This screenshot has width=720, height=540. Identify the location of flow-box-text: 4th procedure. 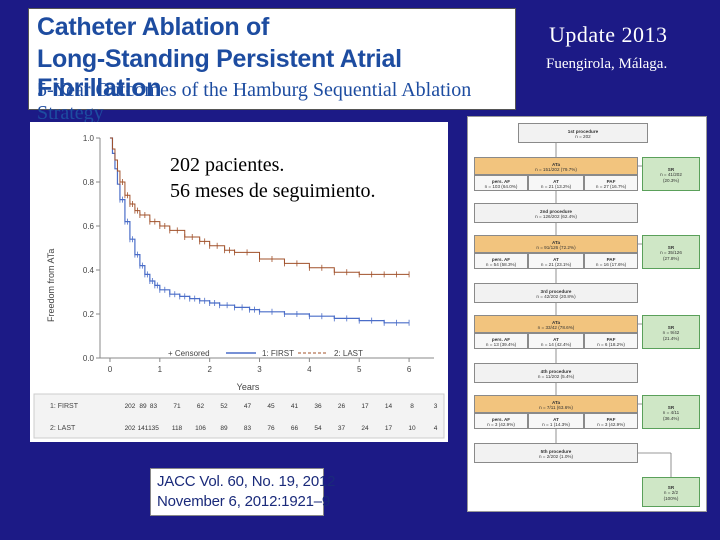
(556, 371).